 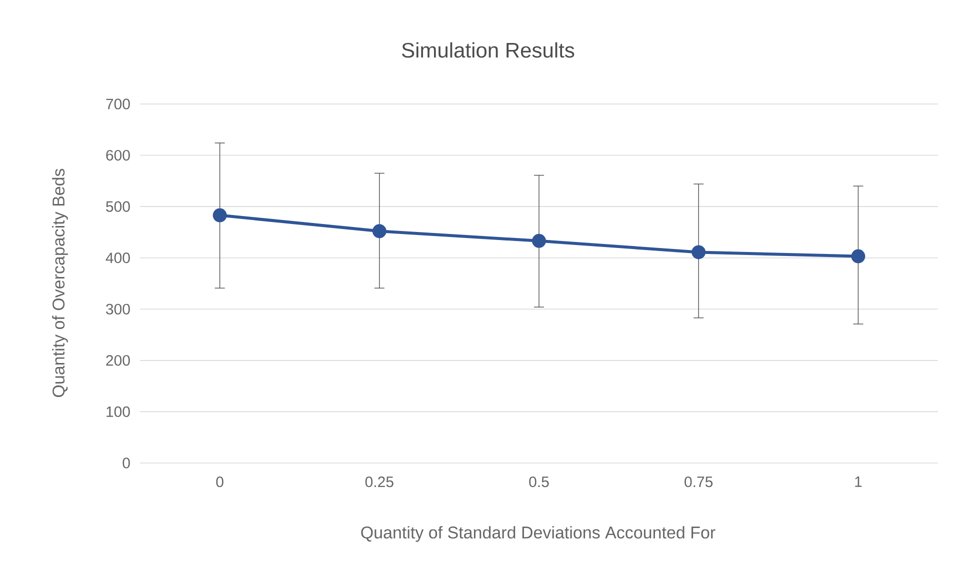 What do you see at coordinates (858, 481) in the screenshot?
I see `x-tick-label: 1` at bounding box center [858, 481].